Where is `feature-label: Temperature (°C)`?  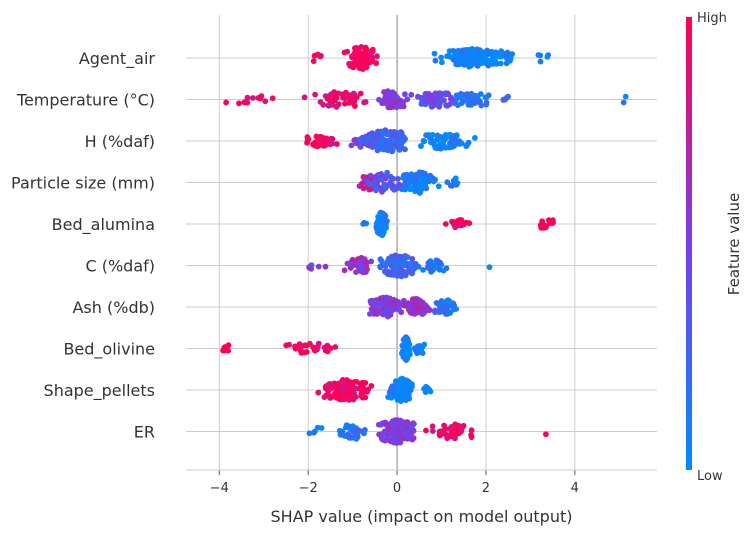
feature-label: Temperature (°C) is located at coordinates (85, 100).